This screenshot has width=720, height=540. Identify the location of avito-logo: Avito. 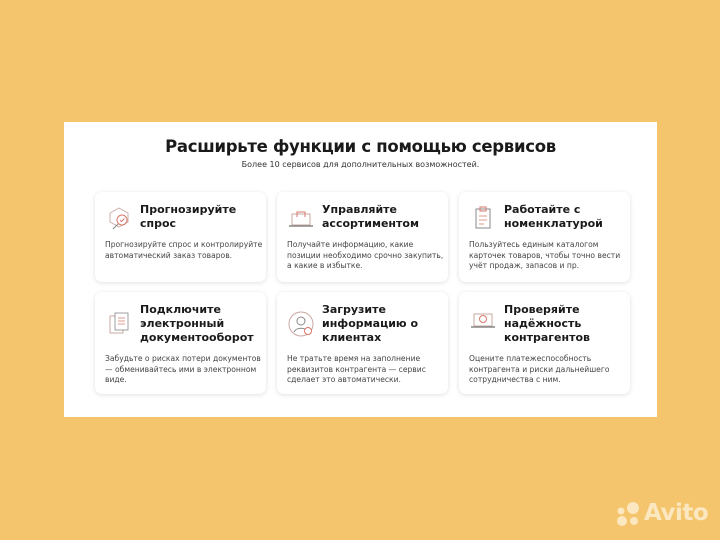
(664, 515).